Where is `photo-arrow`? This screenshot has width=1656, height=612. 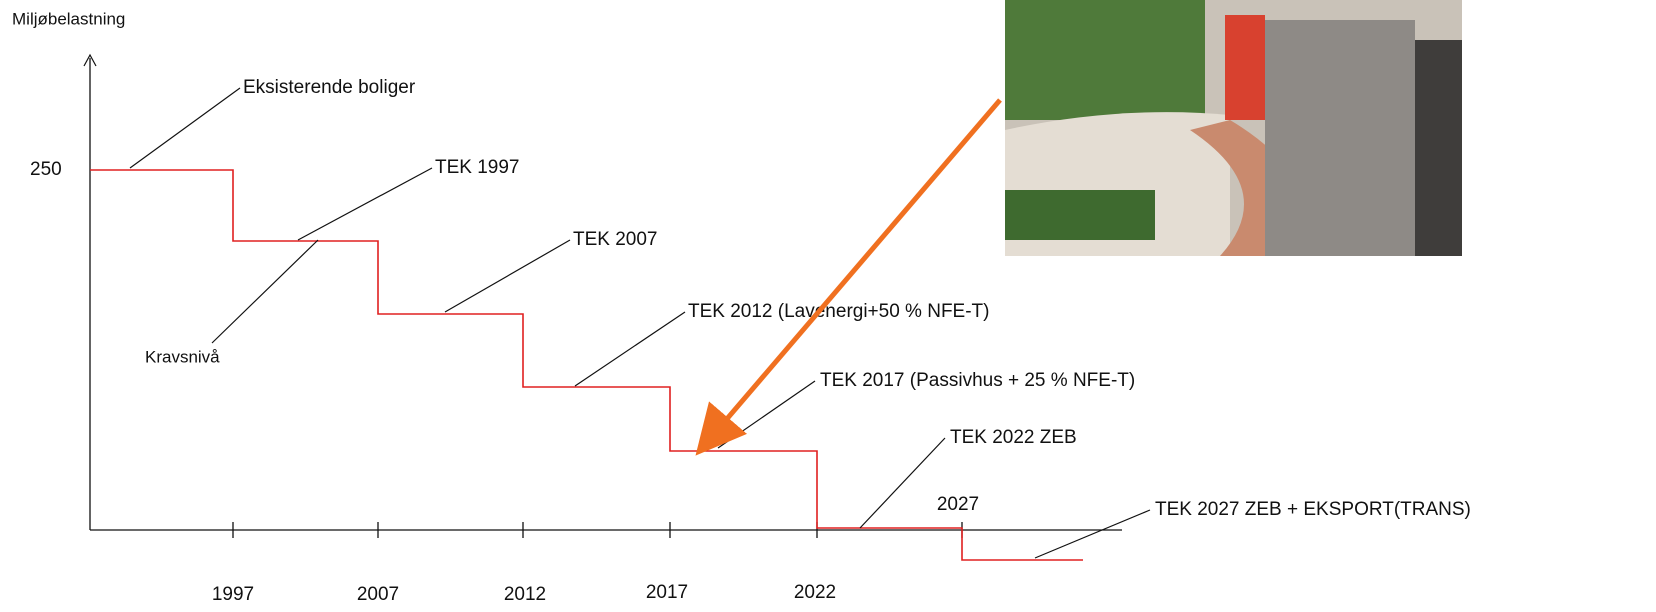 photo-arrow is located at coordinates (848, 277).